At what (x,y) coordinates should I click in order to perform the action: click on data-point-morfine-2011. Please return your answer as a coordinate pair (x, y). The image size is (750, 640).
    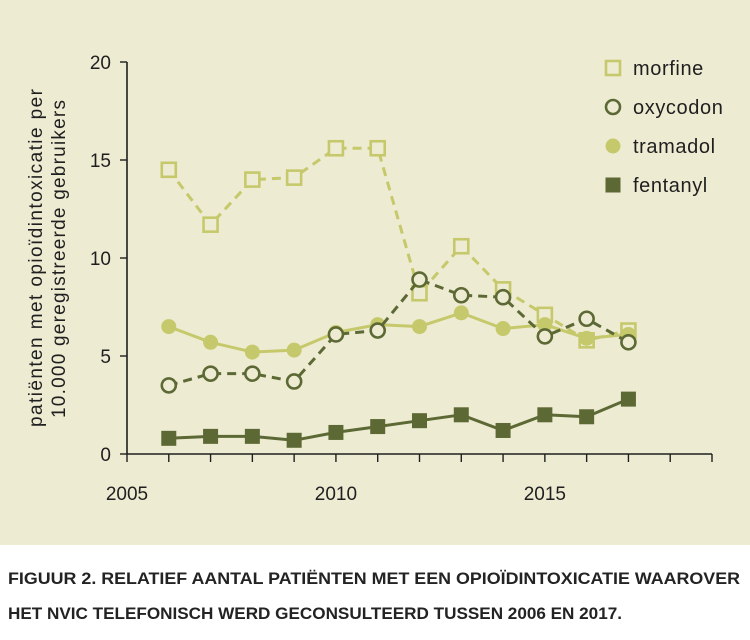
    Looking at the image, I should click on (378, 148).